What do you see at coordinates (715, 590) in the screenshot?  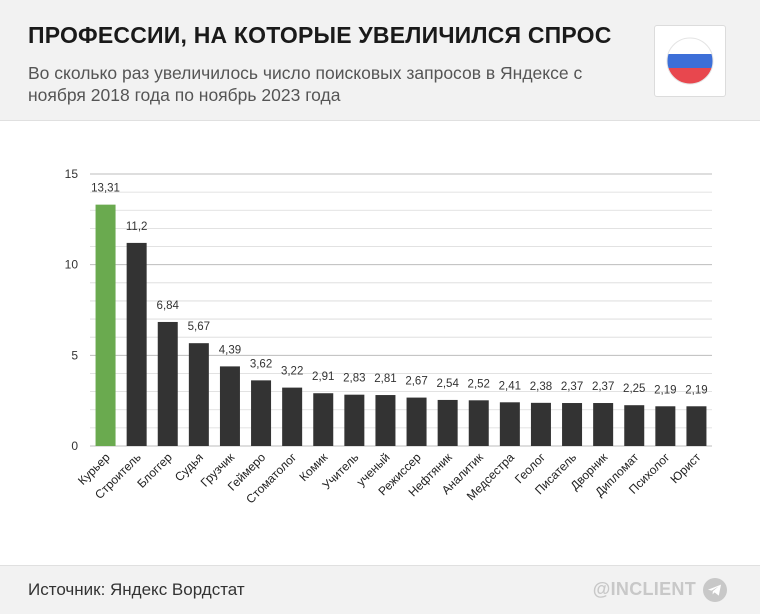 I see `telegram-icon` at bounding box center [715, 590].